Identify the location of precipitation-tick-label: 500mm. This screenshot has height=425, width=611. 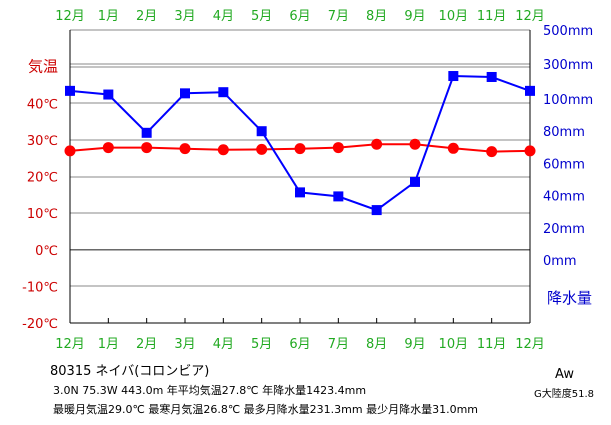
(568, 31).